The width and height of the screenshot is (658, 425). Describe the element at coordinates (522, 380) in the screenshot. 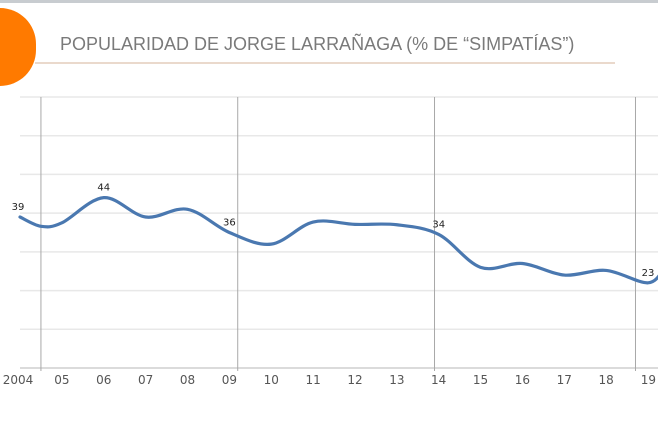

I see `x-tick-label: 16` at that location.